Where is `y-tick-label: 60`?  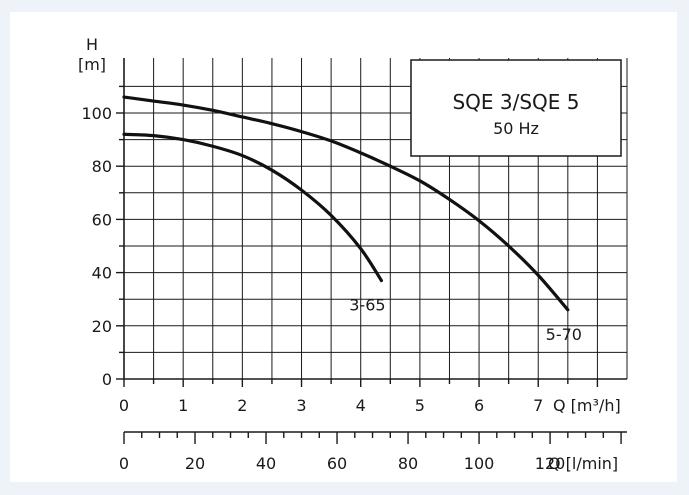
y-tick-label: 60 is located at coordinates (102, 219).